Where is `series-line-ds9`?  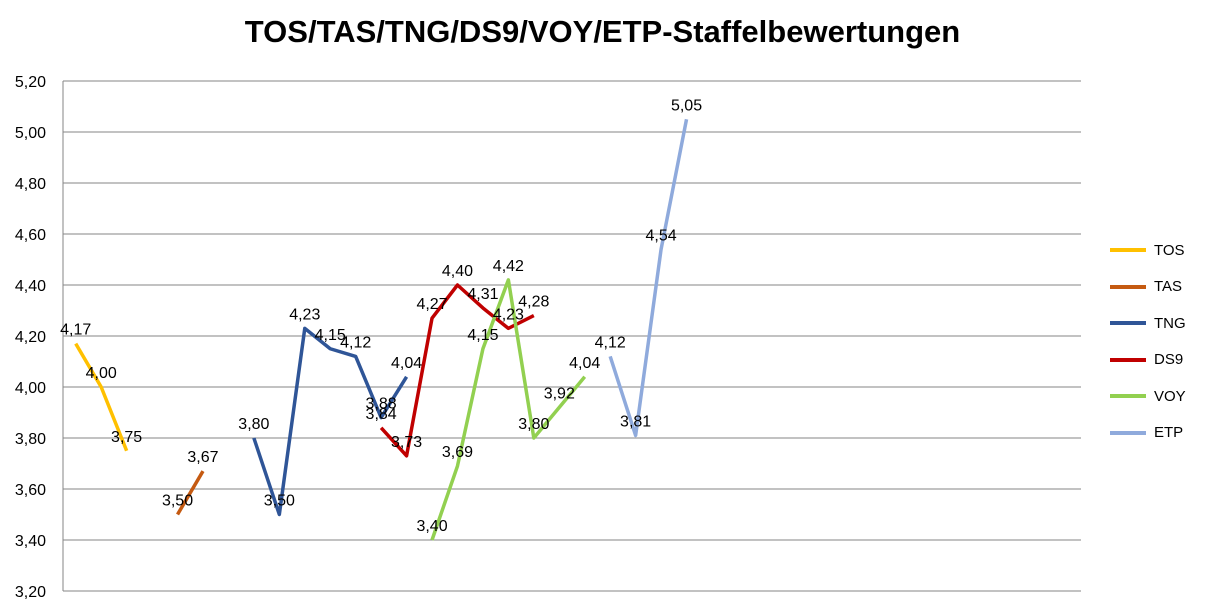 series-line-ds9 is located at coordinates (457, 370).